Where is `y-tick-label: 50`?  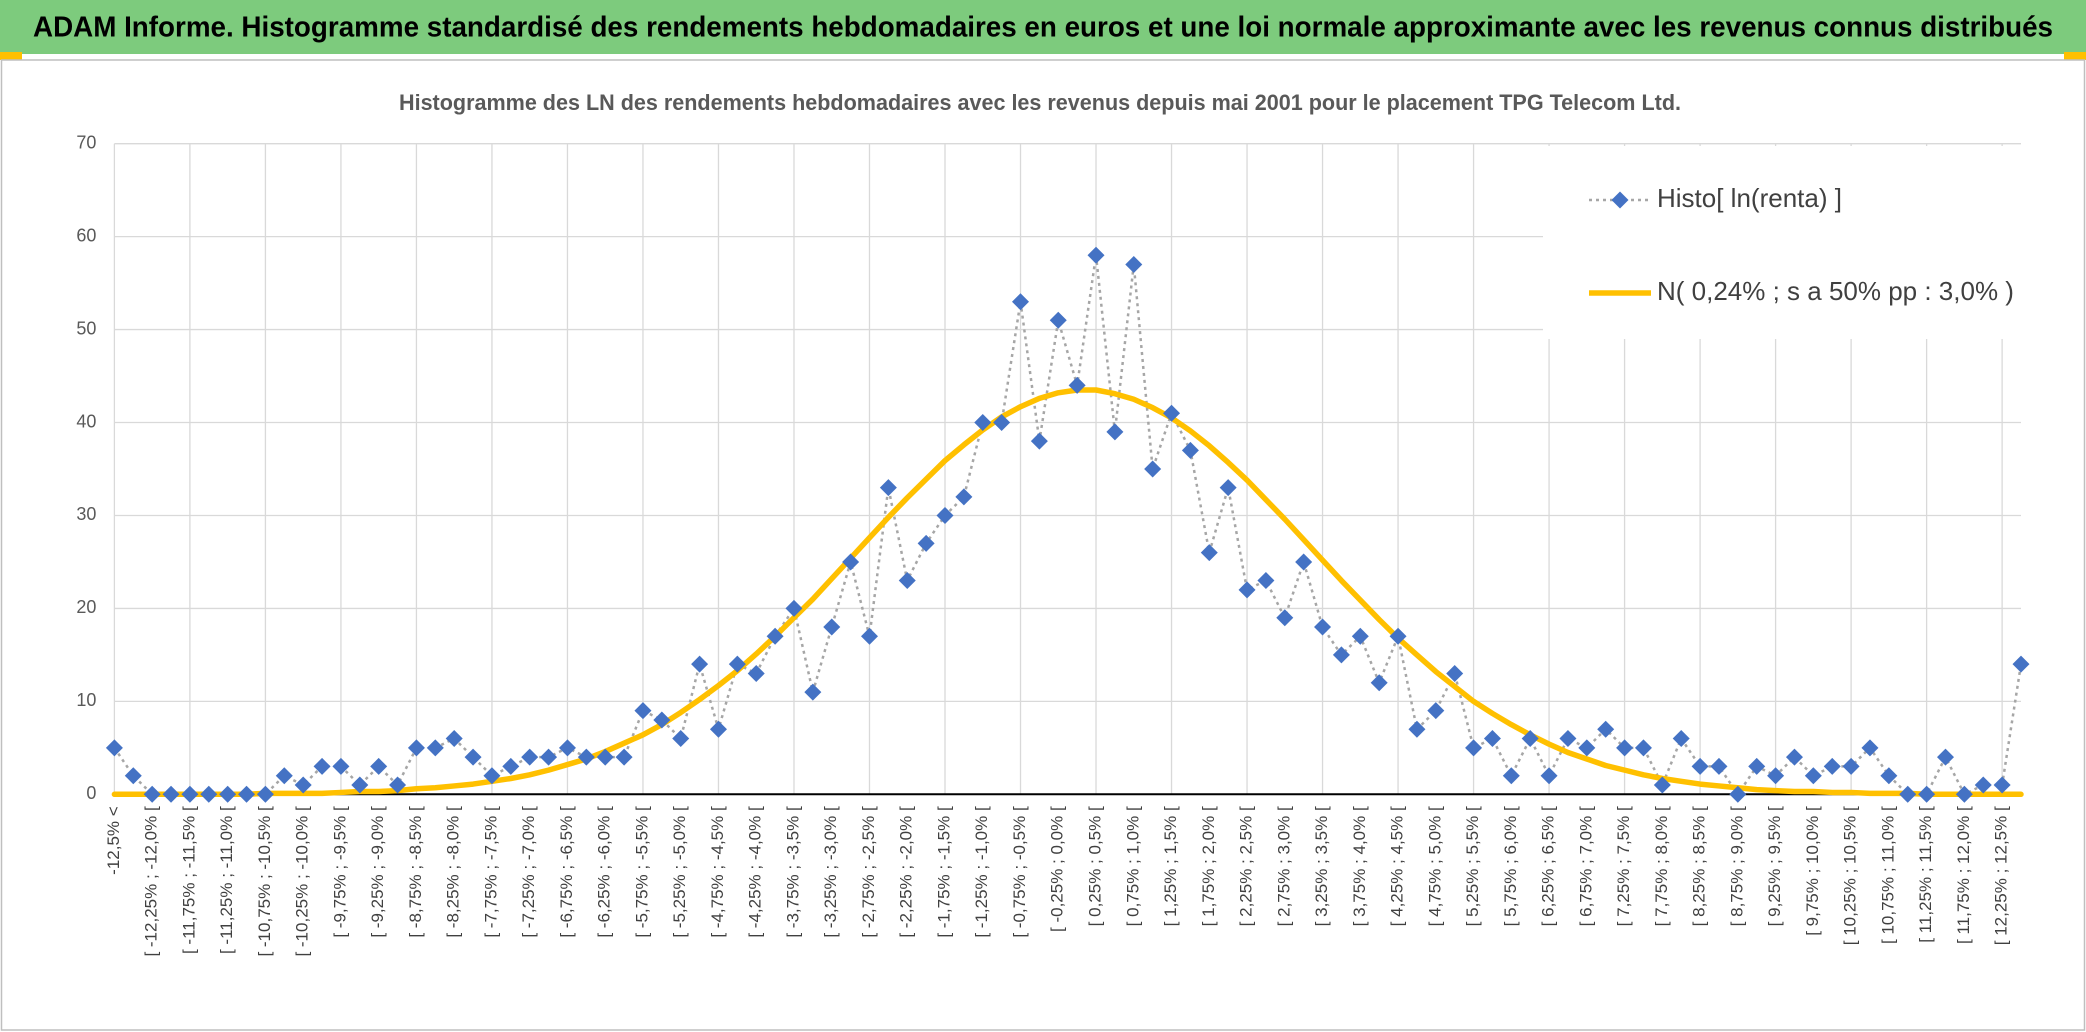
y-tick-label: 50 is located at coordinates (86, 328).